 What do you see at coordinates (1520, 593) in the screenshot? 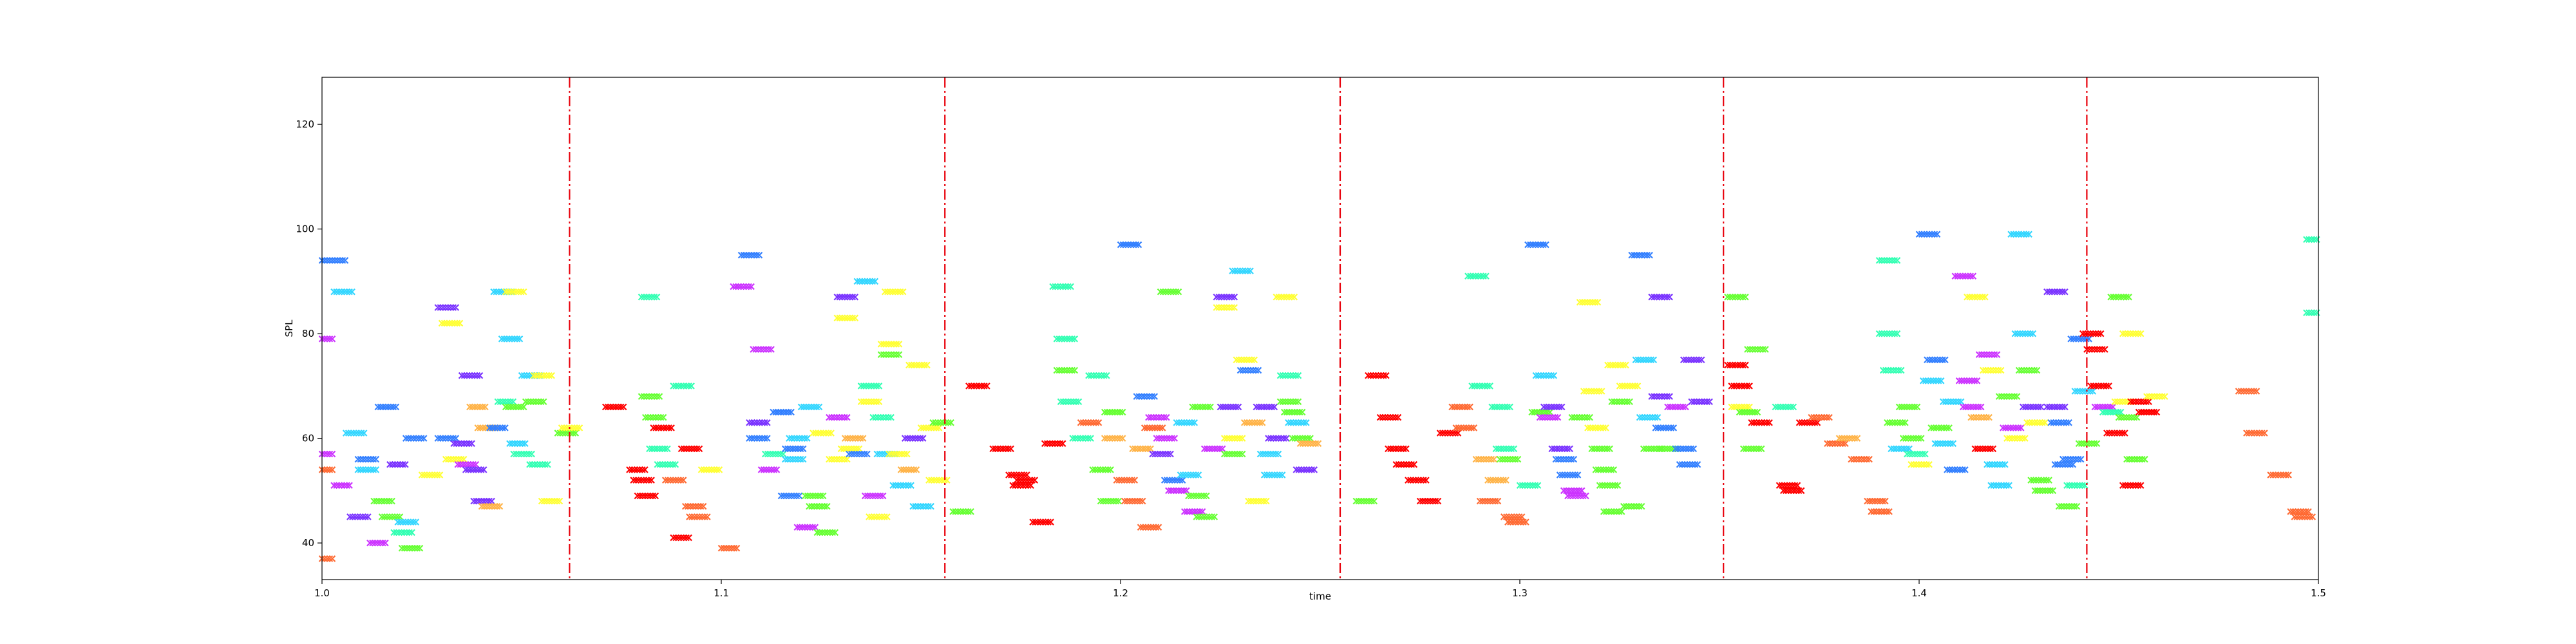
I see `x-tick-label: 1.3` at bounding box center [1520, 593].